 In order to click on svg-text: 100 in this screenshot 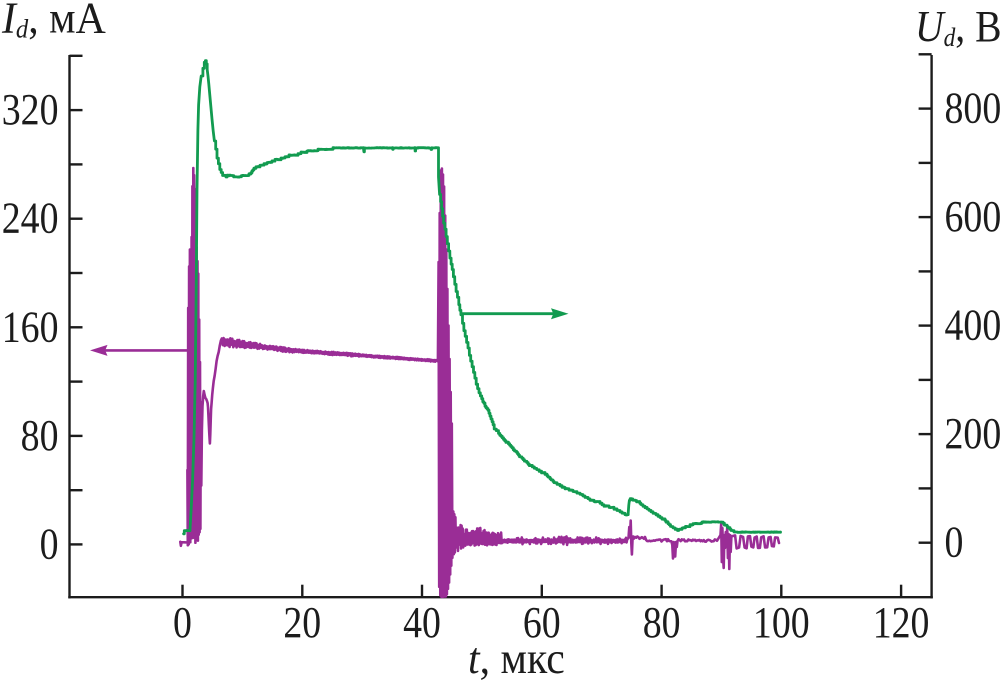, I will do `click(781, 621)`.